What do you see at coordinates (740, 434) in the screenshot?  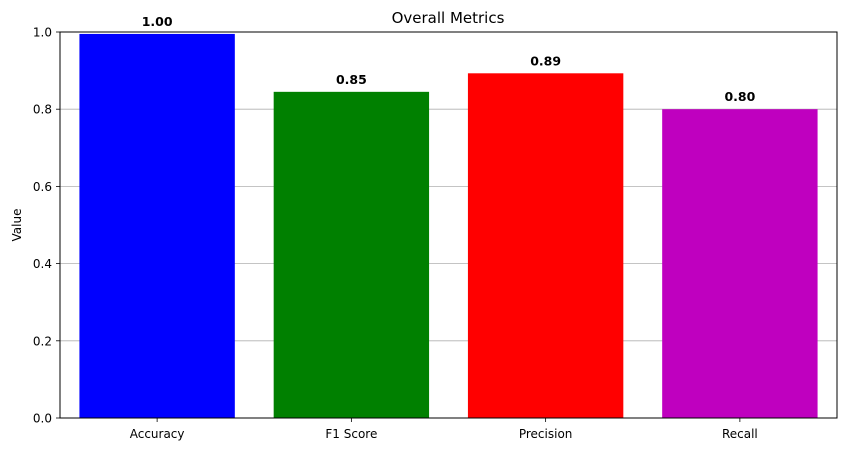 I see `x-tick-label-recall: Recall` at bounding box center [740, 434].